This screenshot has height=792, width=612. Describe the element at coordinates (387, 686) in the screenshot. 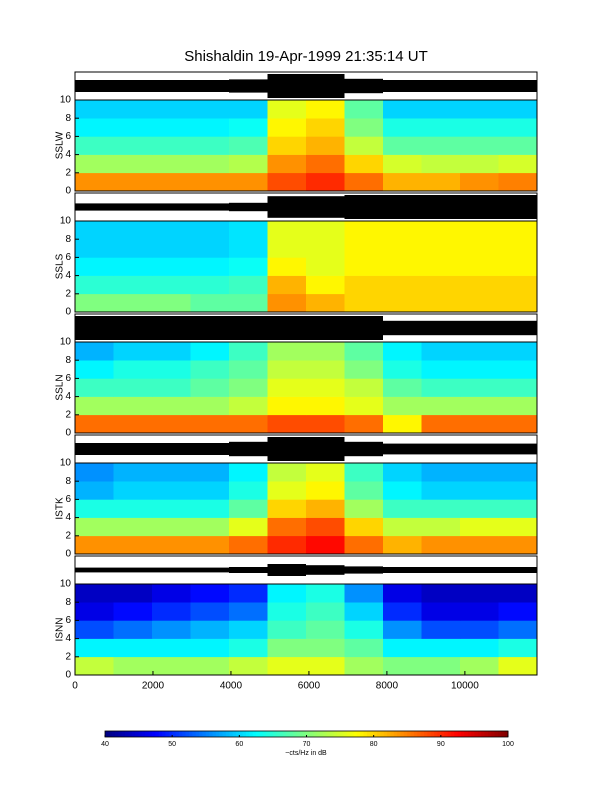

I see `x-tick-label: 8000` at that location.